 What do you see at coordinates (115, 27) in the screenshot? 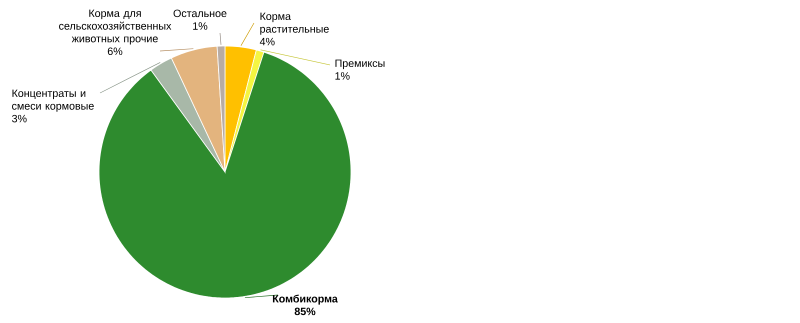
I see `slice-label: Корма для сельскохозяйственных животных прочие` at bounding box center [115, 27].